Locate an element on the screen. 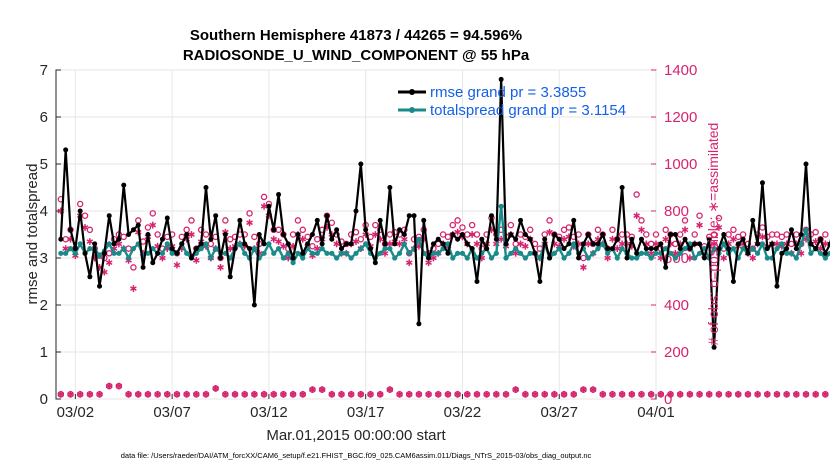 The height and width of the screenshot is (470, 830). left-tick-label: 5 is located at coordinates (44, 164).